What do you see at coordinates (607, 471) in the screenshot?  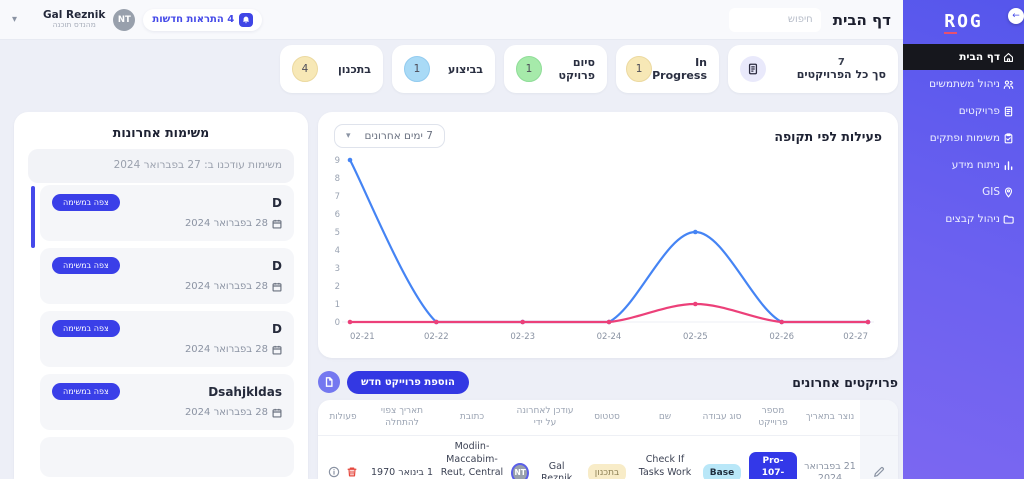 I see `status-badge: בתכנון` at bounding box center [607, 471].